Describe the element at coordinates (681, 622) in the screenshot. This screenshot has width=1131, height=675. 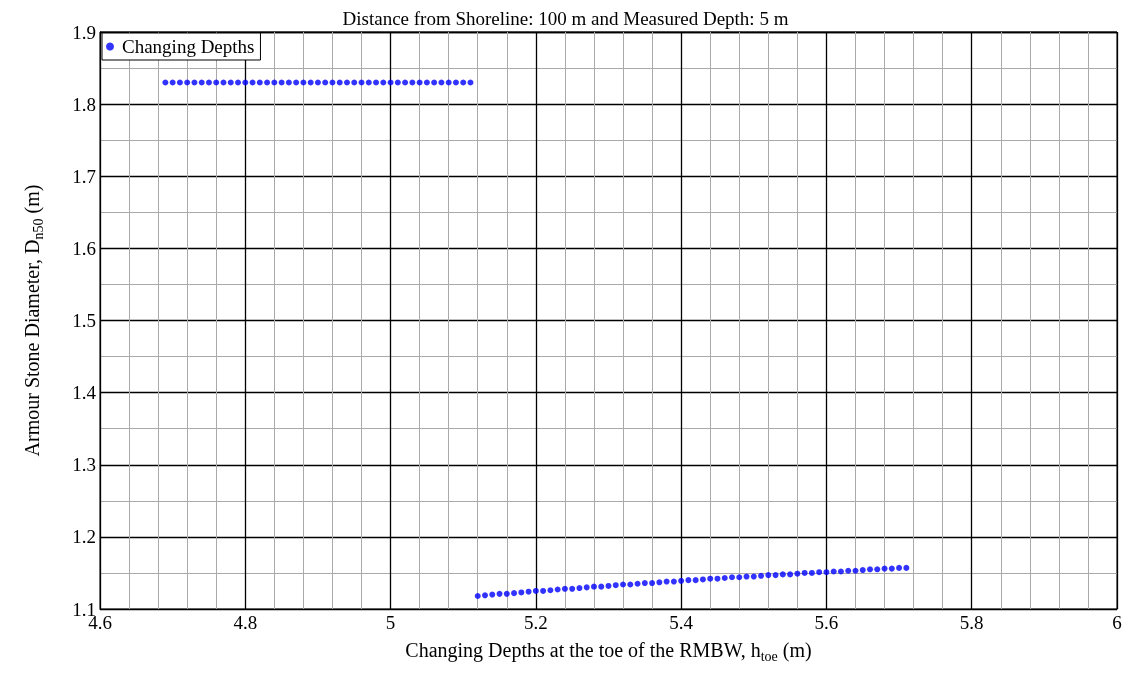
I see `x-tick-label: 5.4` at that location.